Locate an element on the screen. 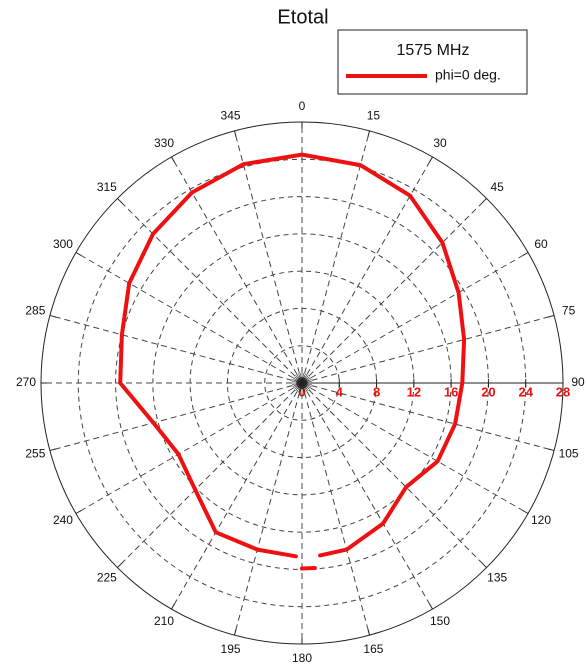 This screenshot has height=667, width=587. theta-tick-label: 270 is located at coordinates (26, 382).